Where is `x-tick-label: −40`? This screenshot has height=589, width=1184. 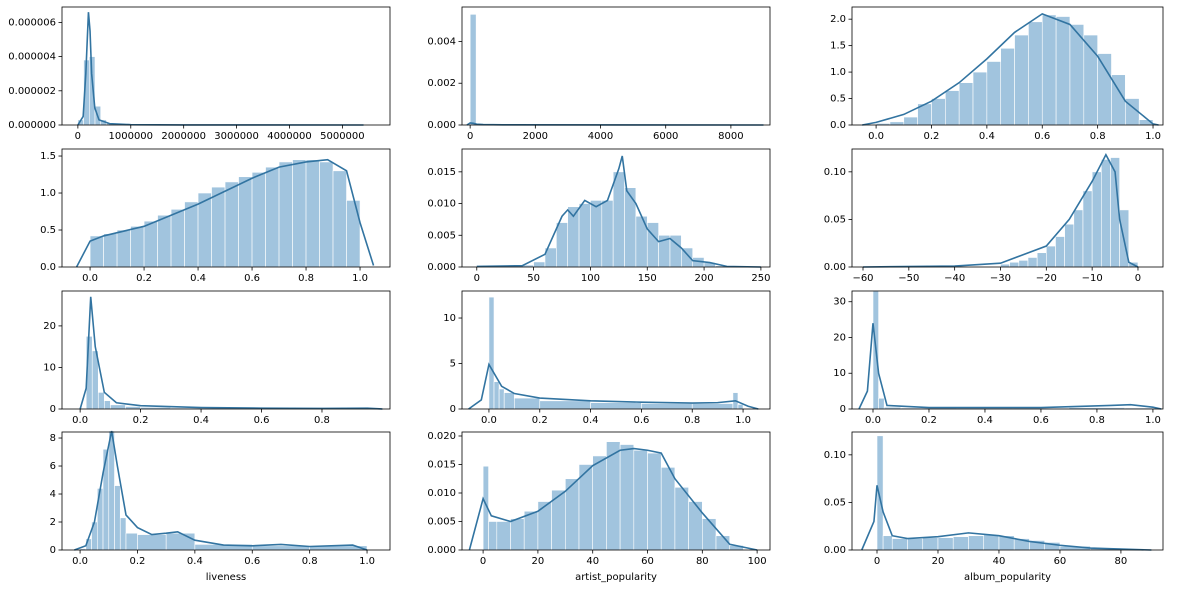 x-tick-label: −40 is located at coordinates (954, 278).